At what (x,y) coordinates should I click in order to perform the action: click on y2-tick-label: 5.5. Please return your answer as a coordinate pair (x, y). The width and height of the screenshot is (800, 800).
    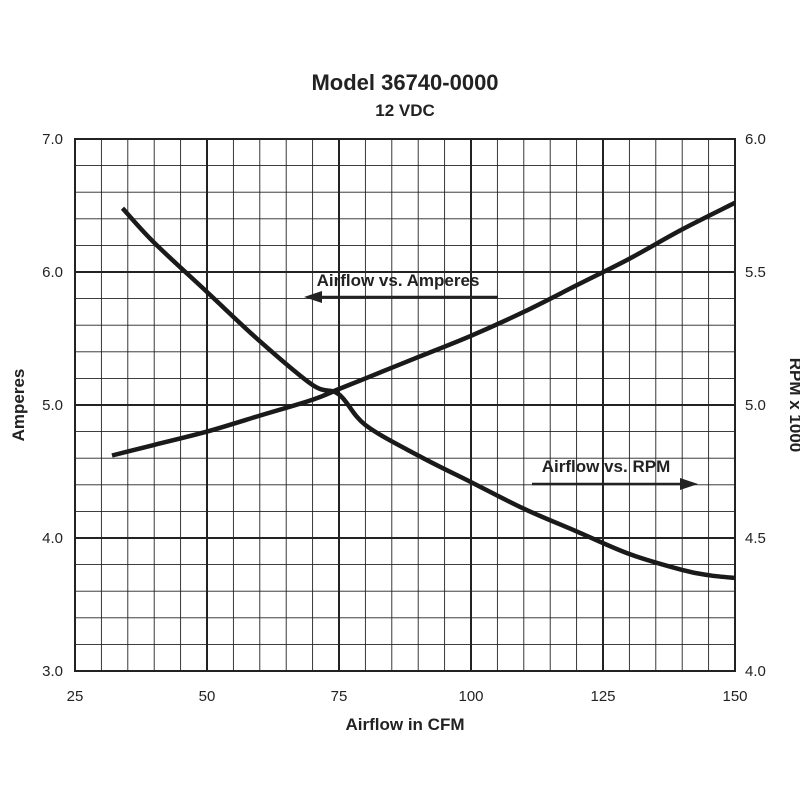
    Looking at the image, I should click on (755, 272).